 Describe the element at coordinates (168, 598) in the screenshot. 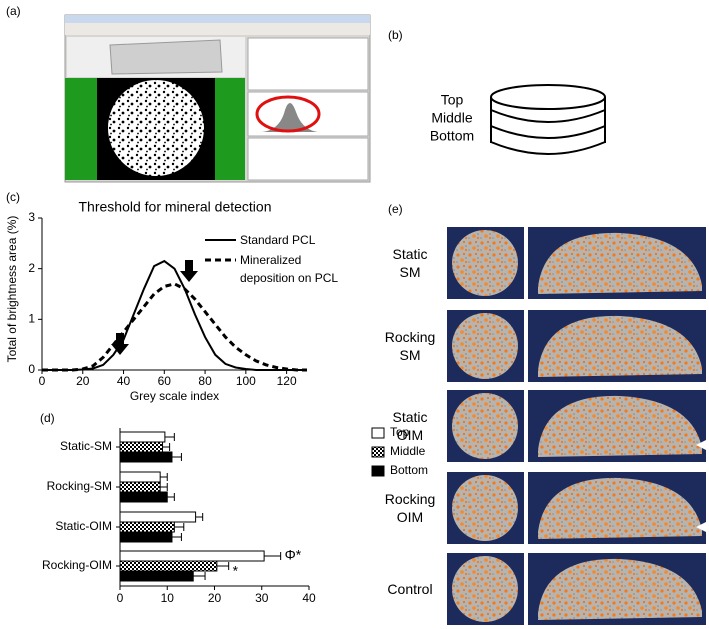

I see `x-tick-label: 10` at that location.